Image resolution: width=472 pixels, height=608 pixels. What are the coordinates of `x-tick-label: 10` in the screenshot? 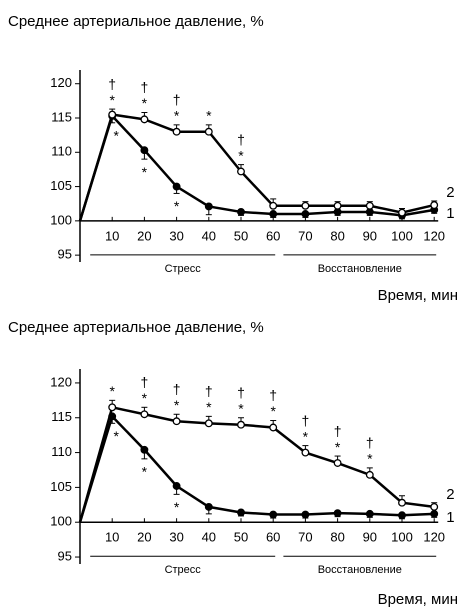 It's located at (112, 537).